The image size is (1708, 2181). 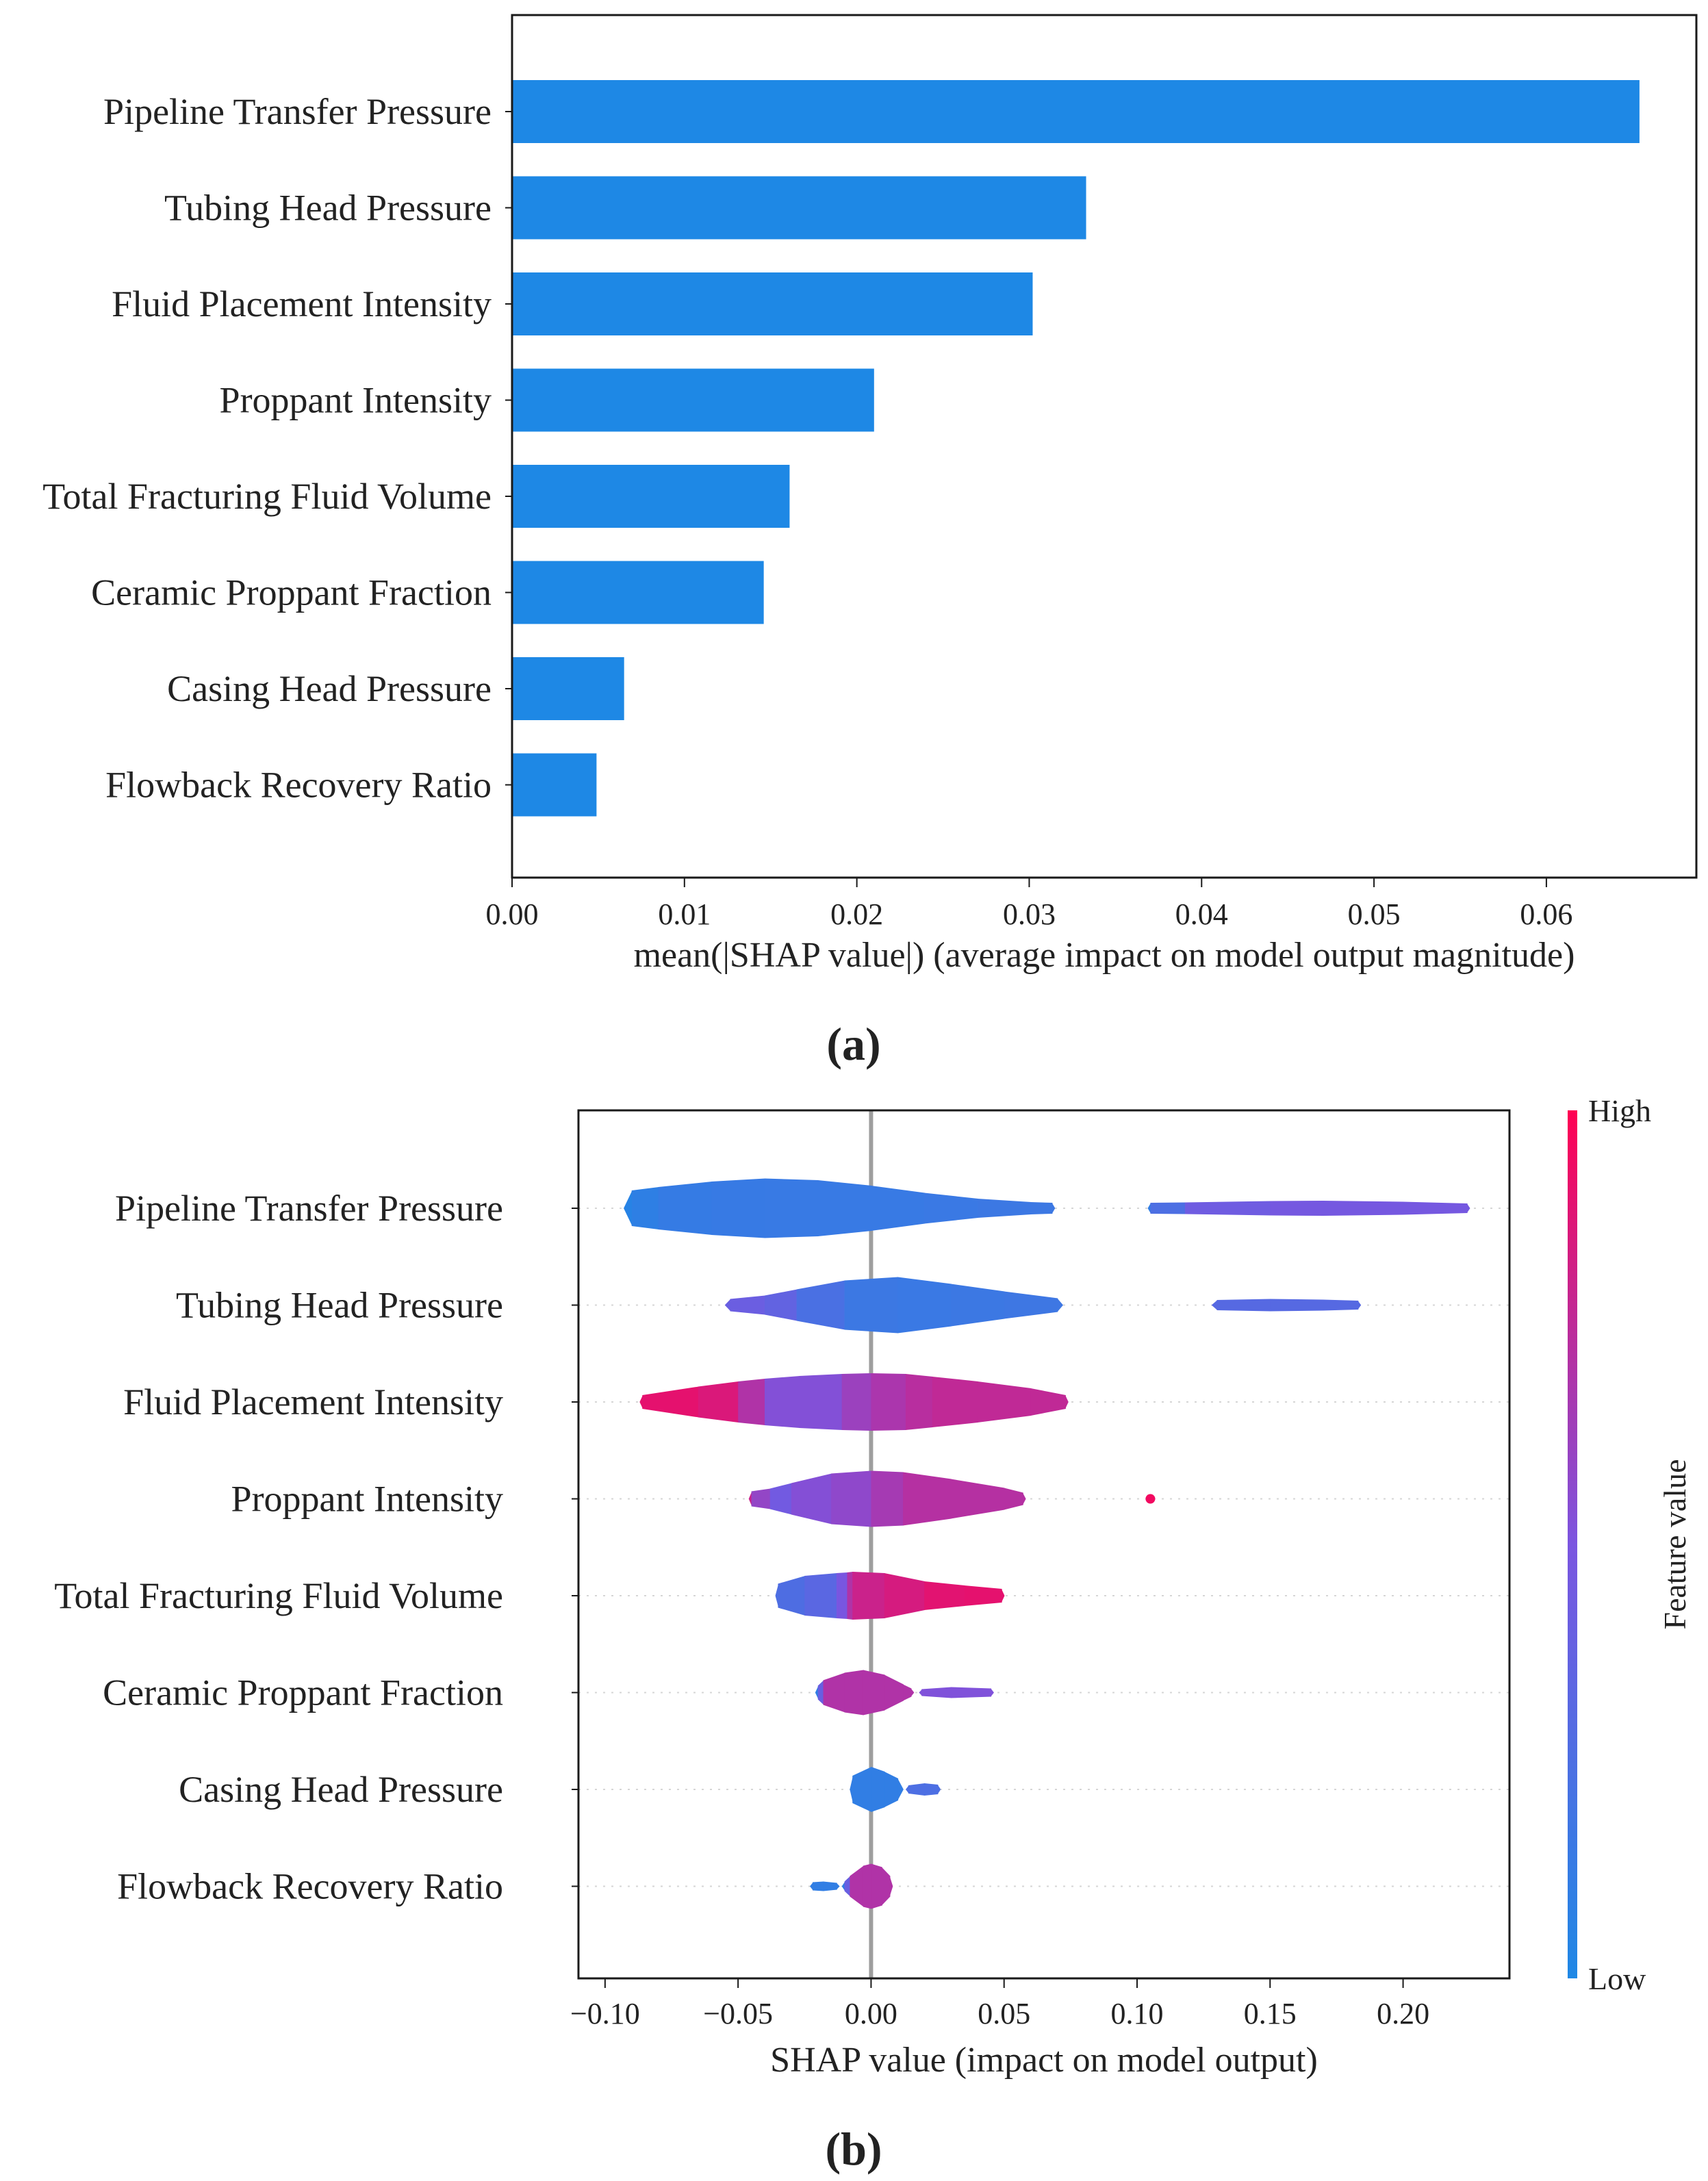 I want to click on panel-label-a: (a), so click(x=853, y=1044).